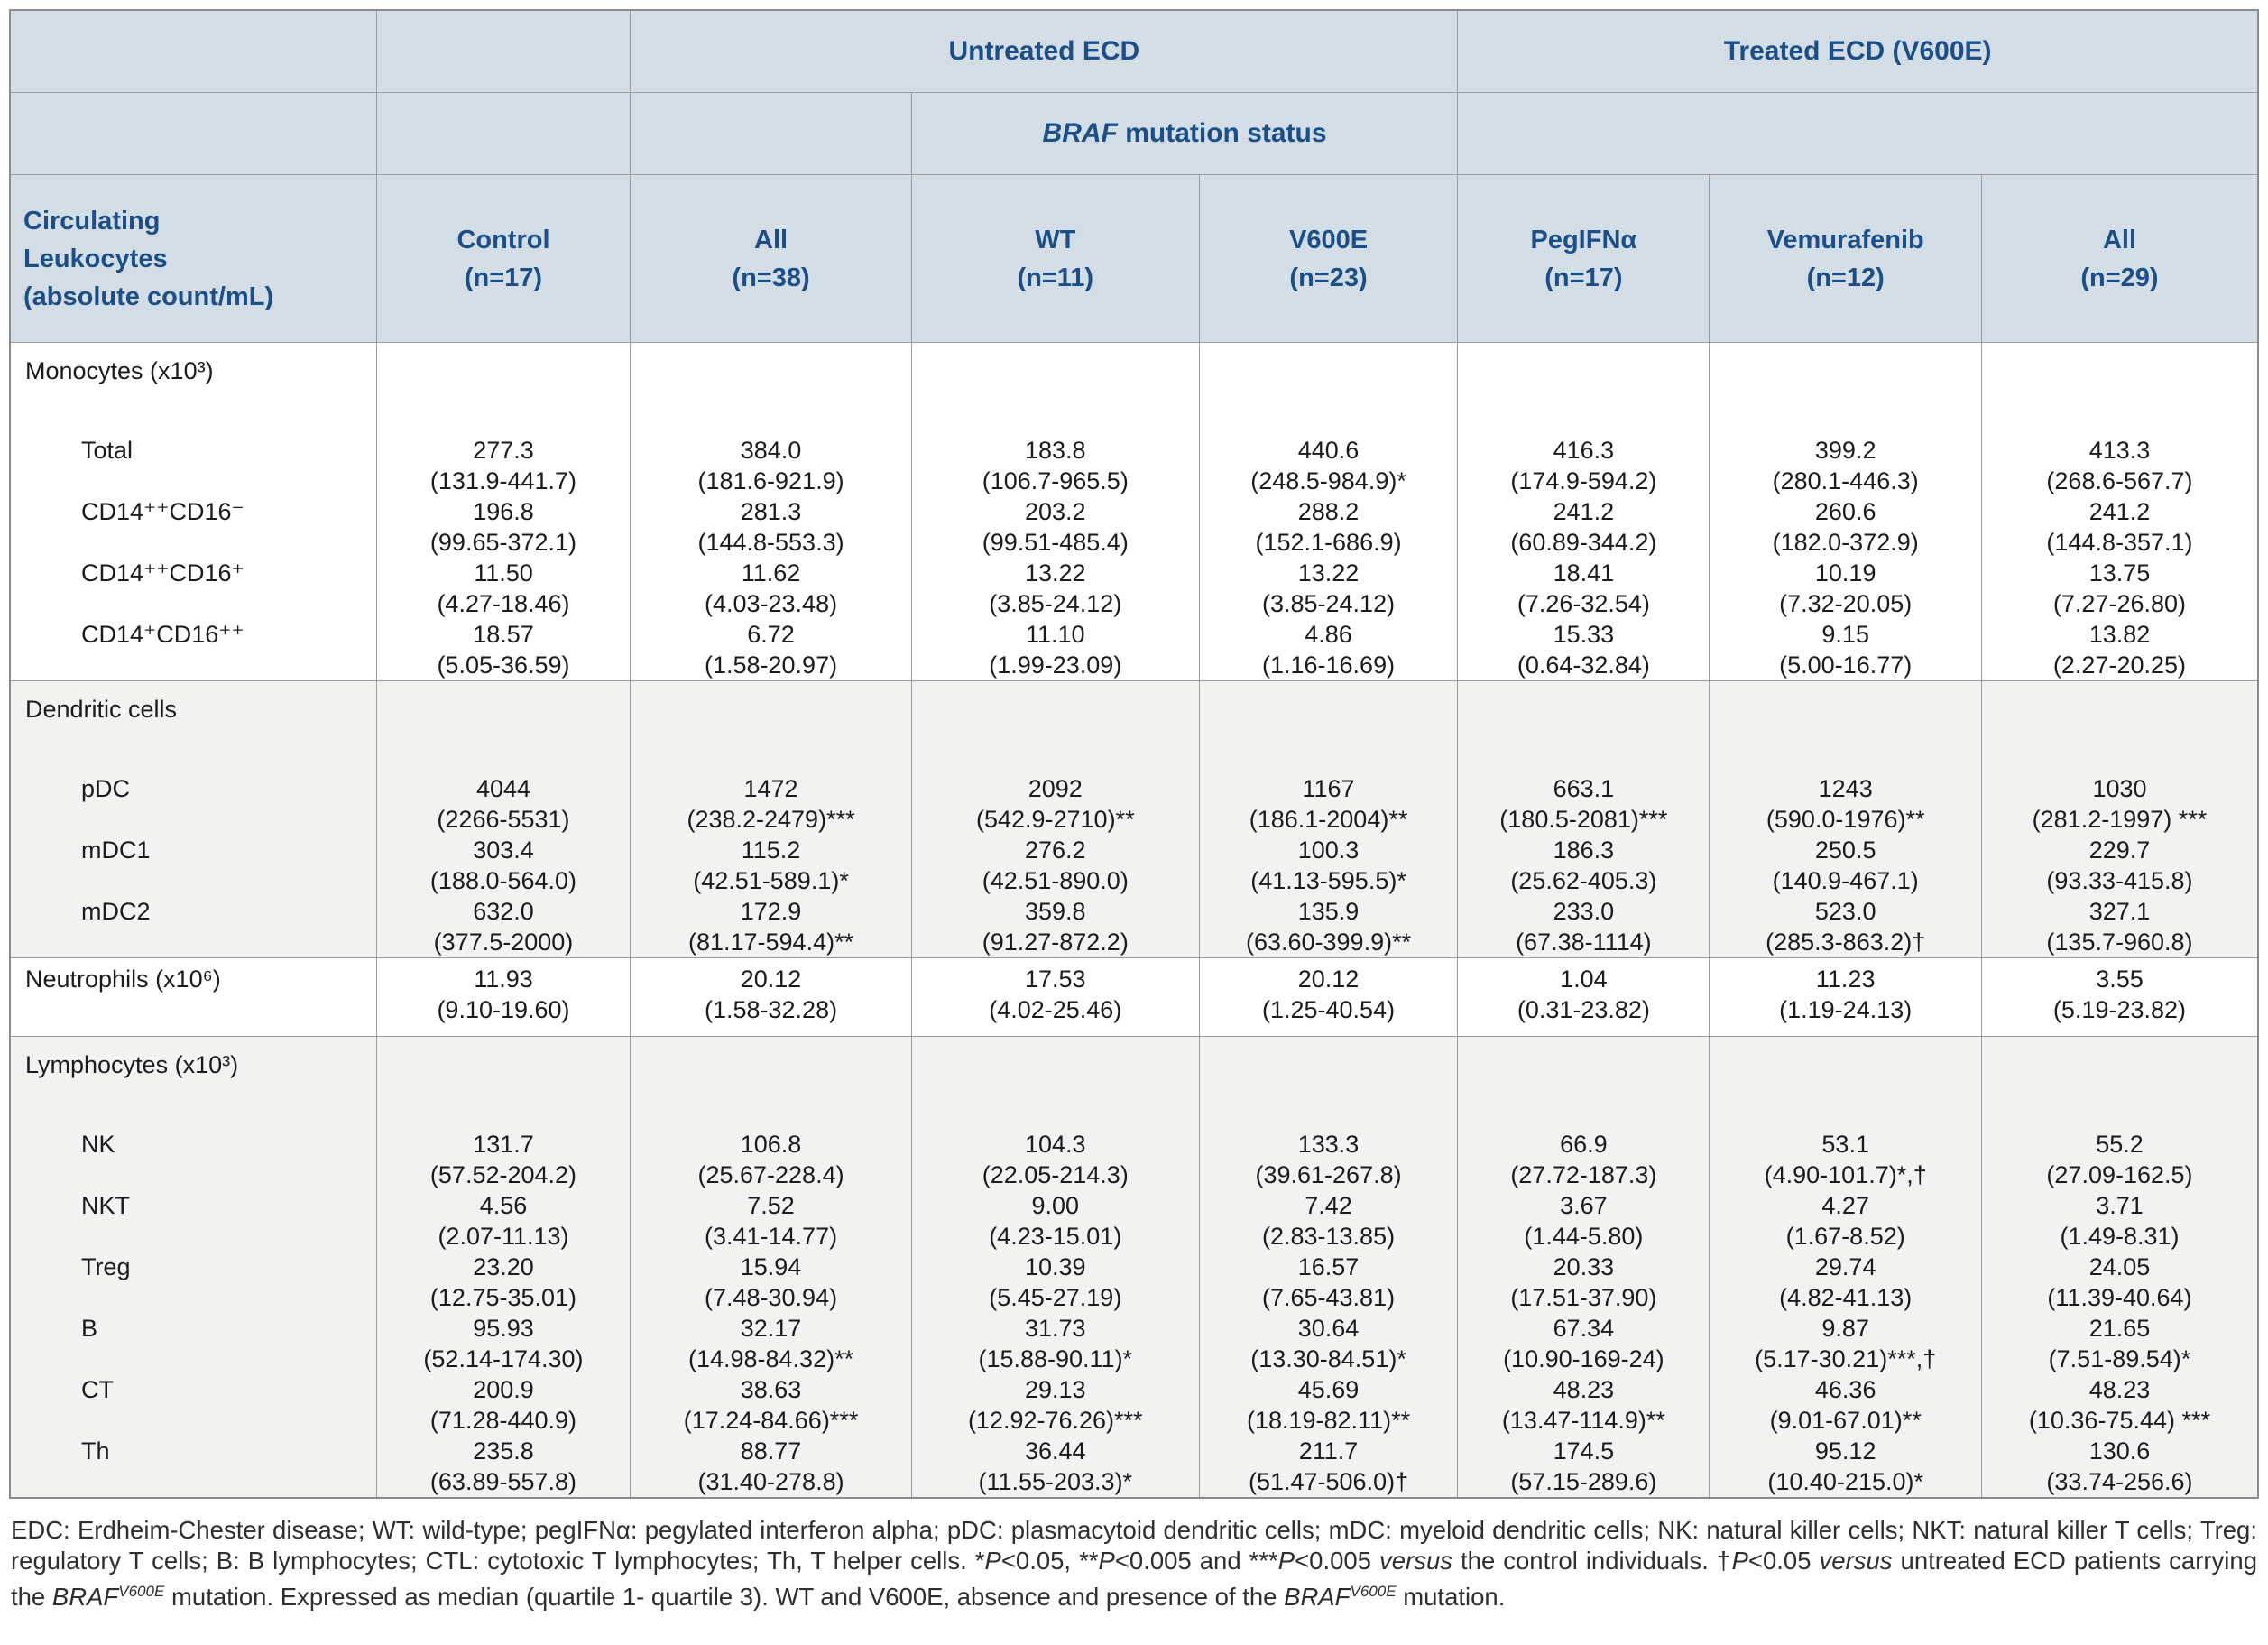  What do you see at coordinates (1328, 511) in the screenshot?
I see `median-value: 288.2` at bounding box center [1328, 511].